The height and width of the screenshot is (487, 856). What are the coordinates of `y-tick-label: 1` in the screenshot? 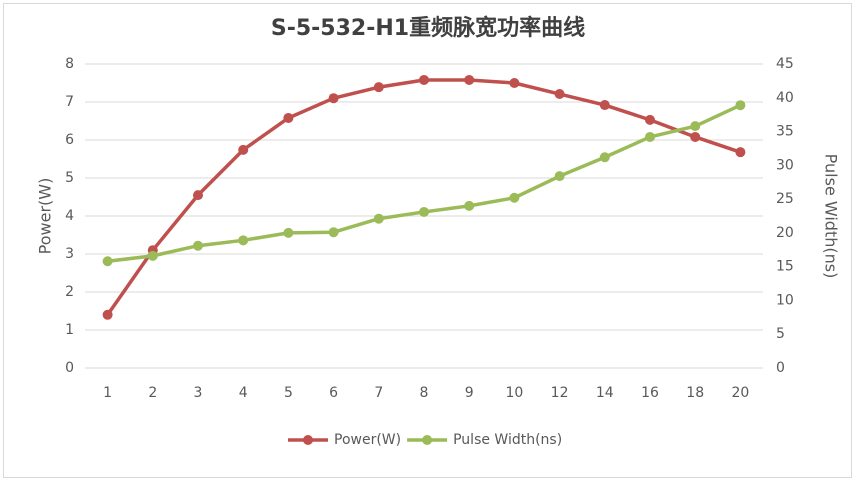 It's located at (69, 330).